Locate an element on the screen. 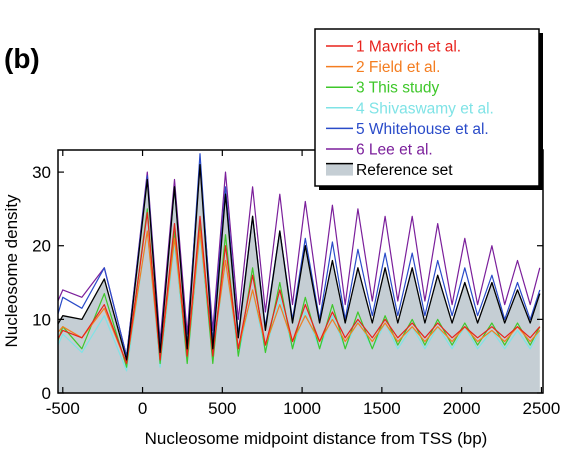 Image resolution: width=568 pixels, height=451 pixels. x-tick-label: 1500 is located at coordinates (382, 408).